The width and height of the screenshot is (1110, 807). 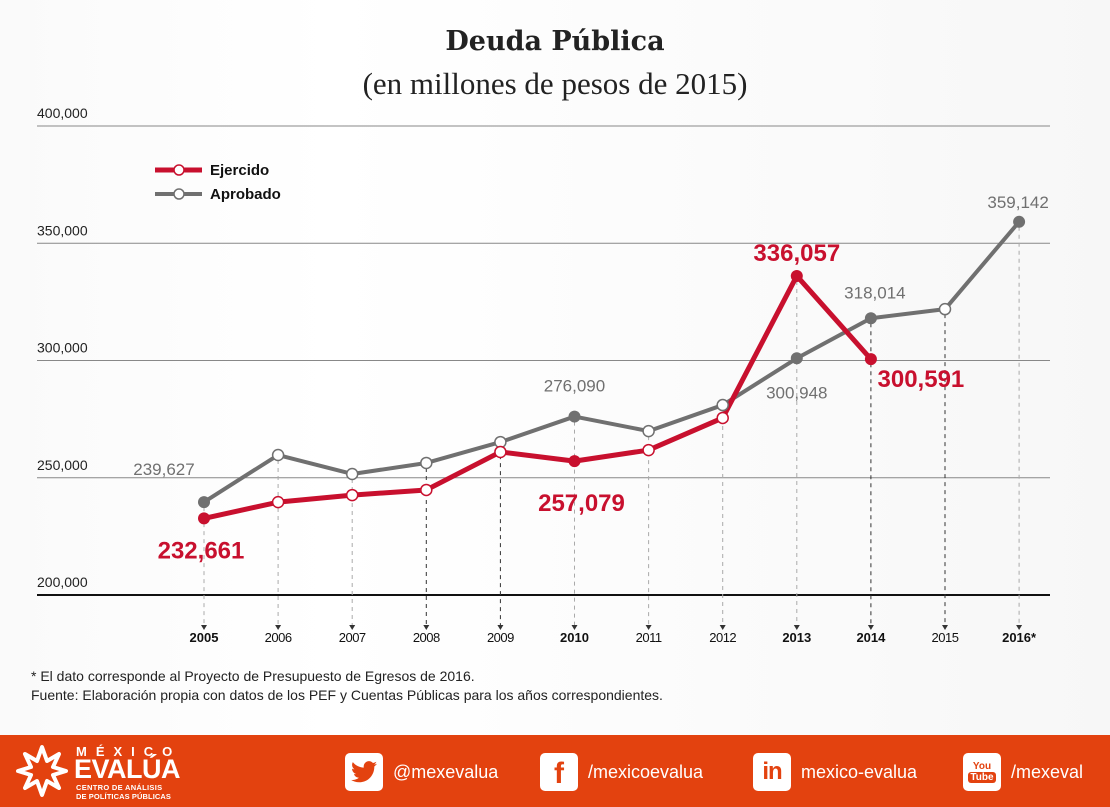 I want to click on social-youtube: You Tube /mexeval, so click(x=1023, y=772).